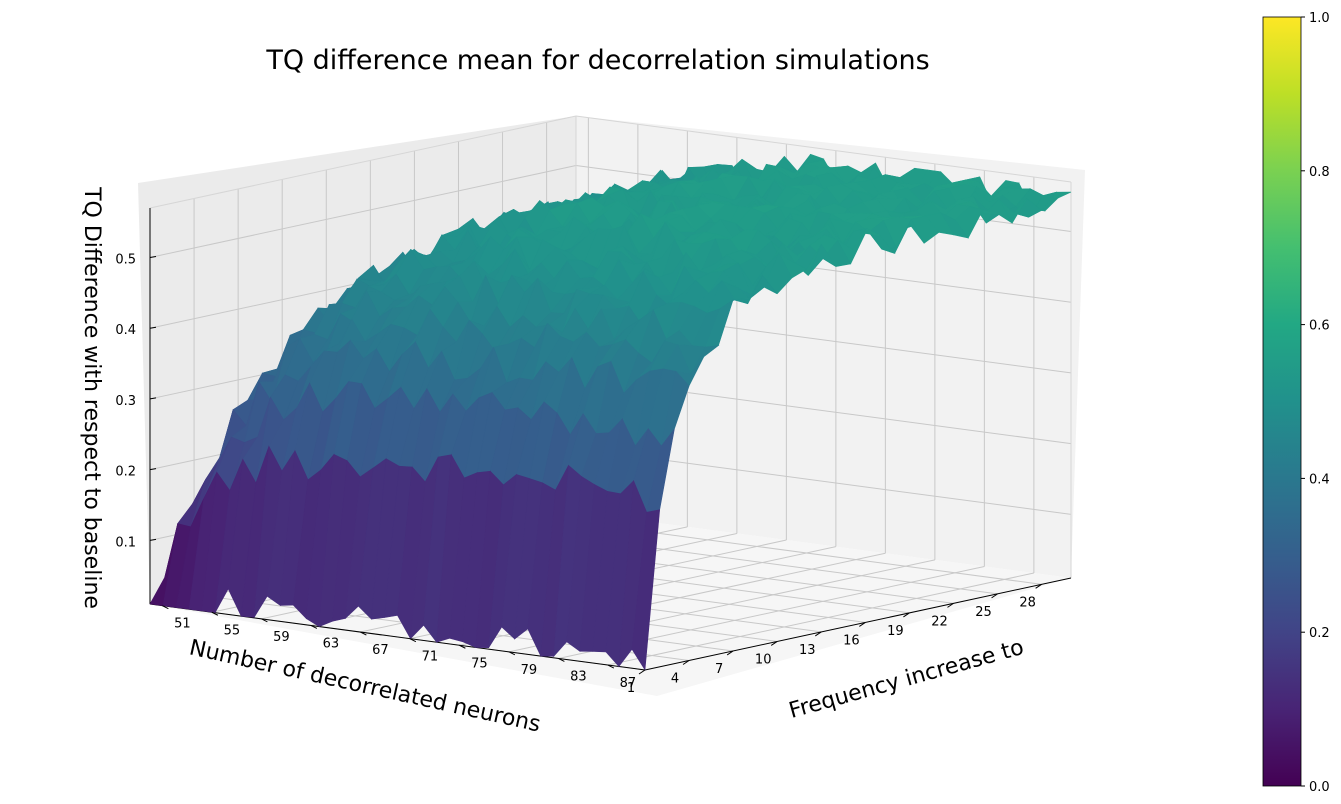 This screenshot has height=804, width=1341. What do you see at coordinates (125, 542) in the screenshot?
I see `z-tick-label: 0.1` at bounding box center [125, 542].